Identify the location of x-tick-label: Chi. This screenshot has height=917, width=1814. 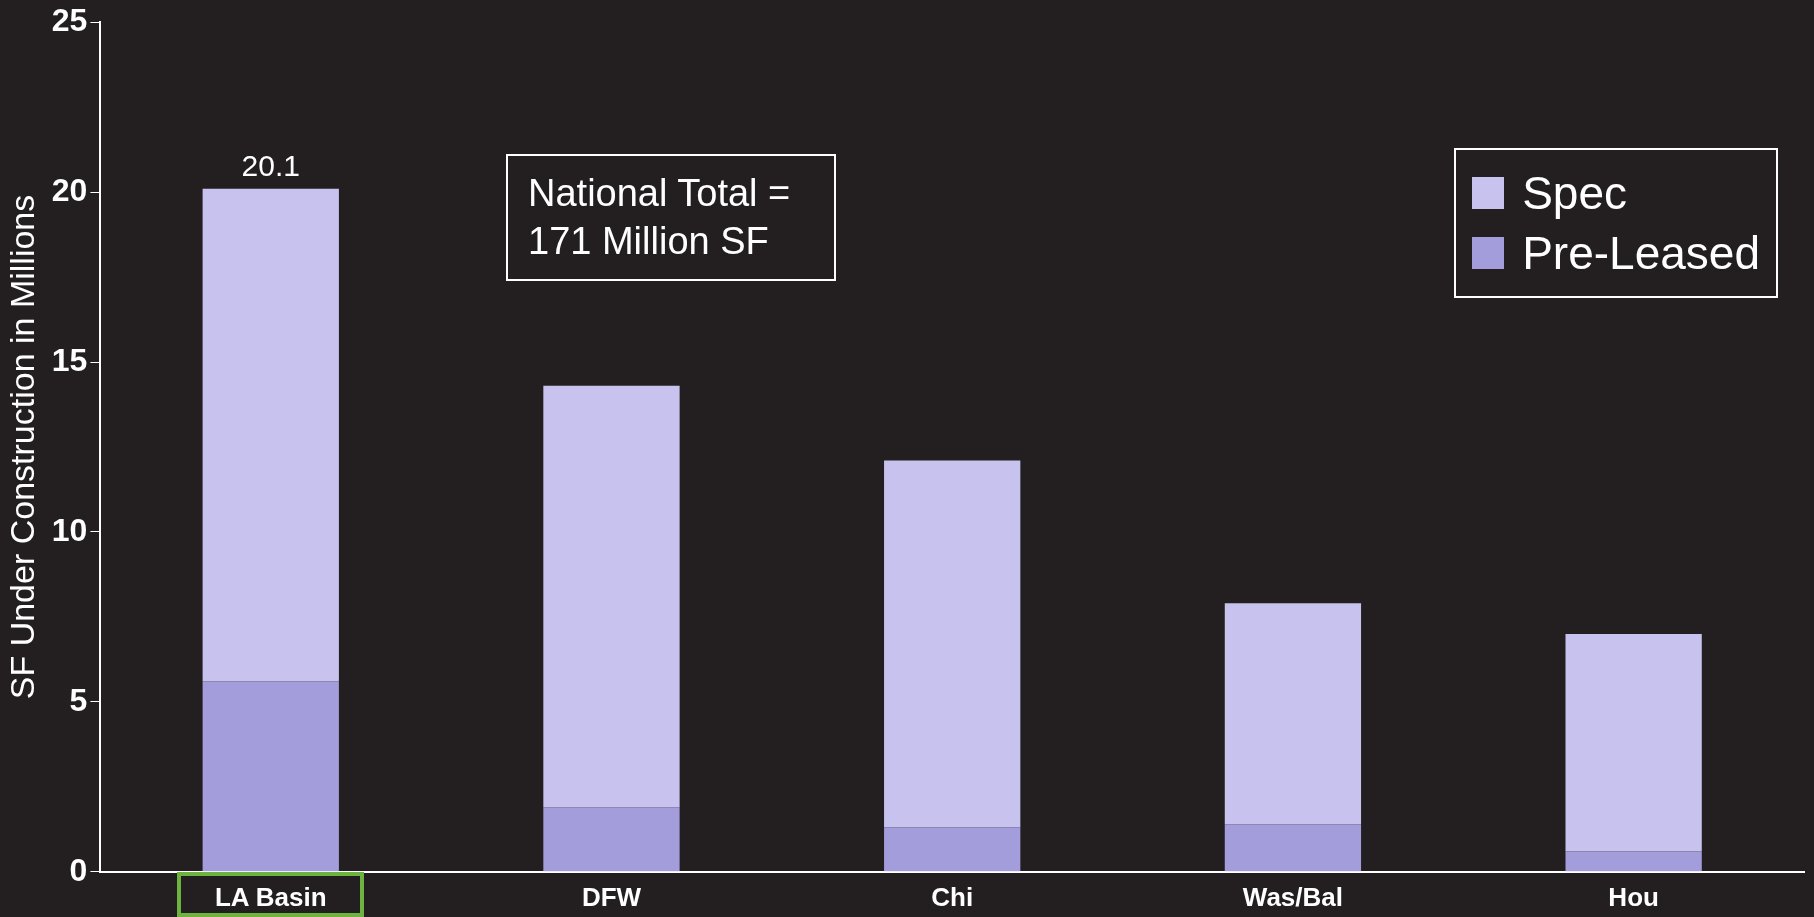
(952, 896).